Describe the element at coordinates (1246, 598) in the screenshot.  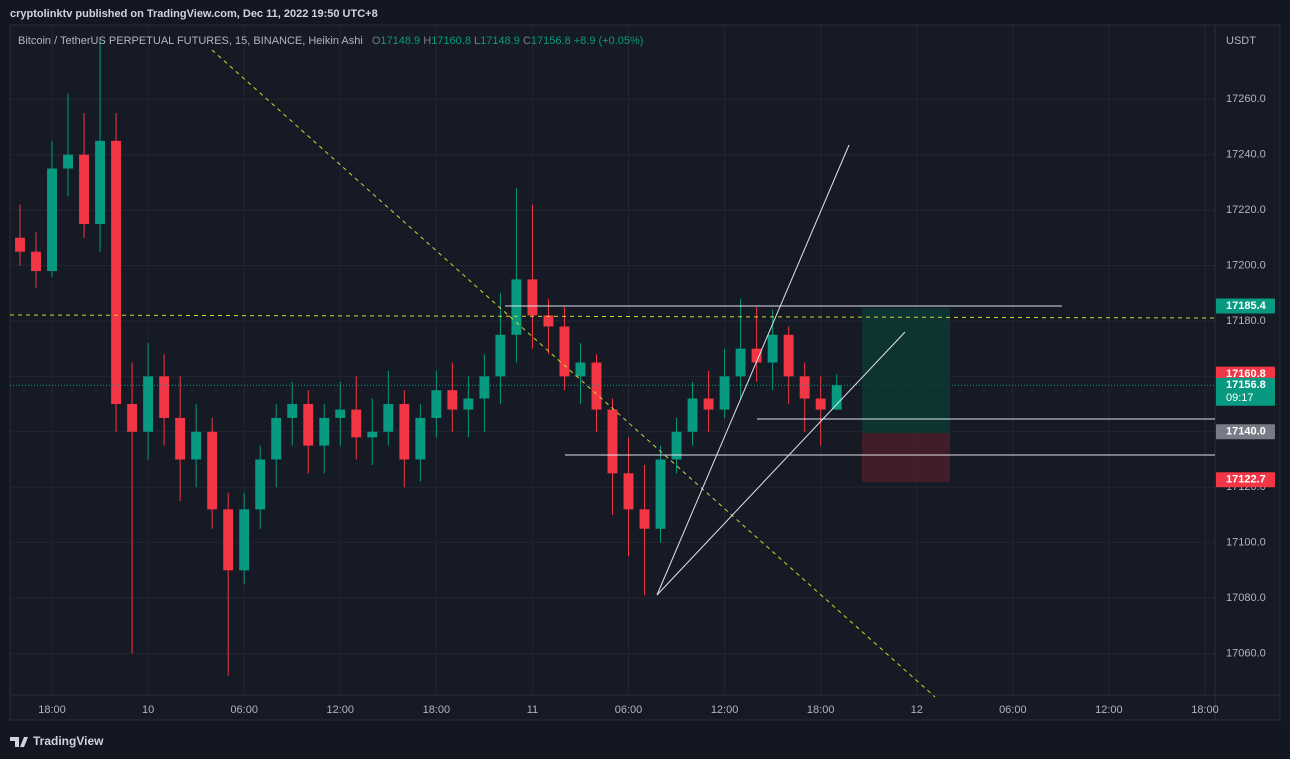
I see `y-tick-label: 17080.0` at that location.